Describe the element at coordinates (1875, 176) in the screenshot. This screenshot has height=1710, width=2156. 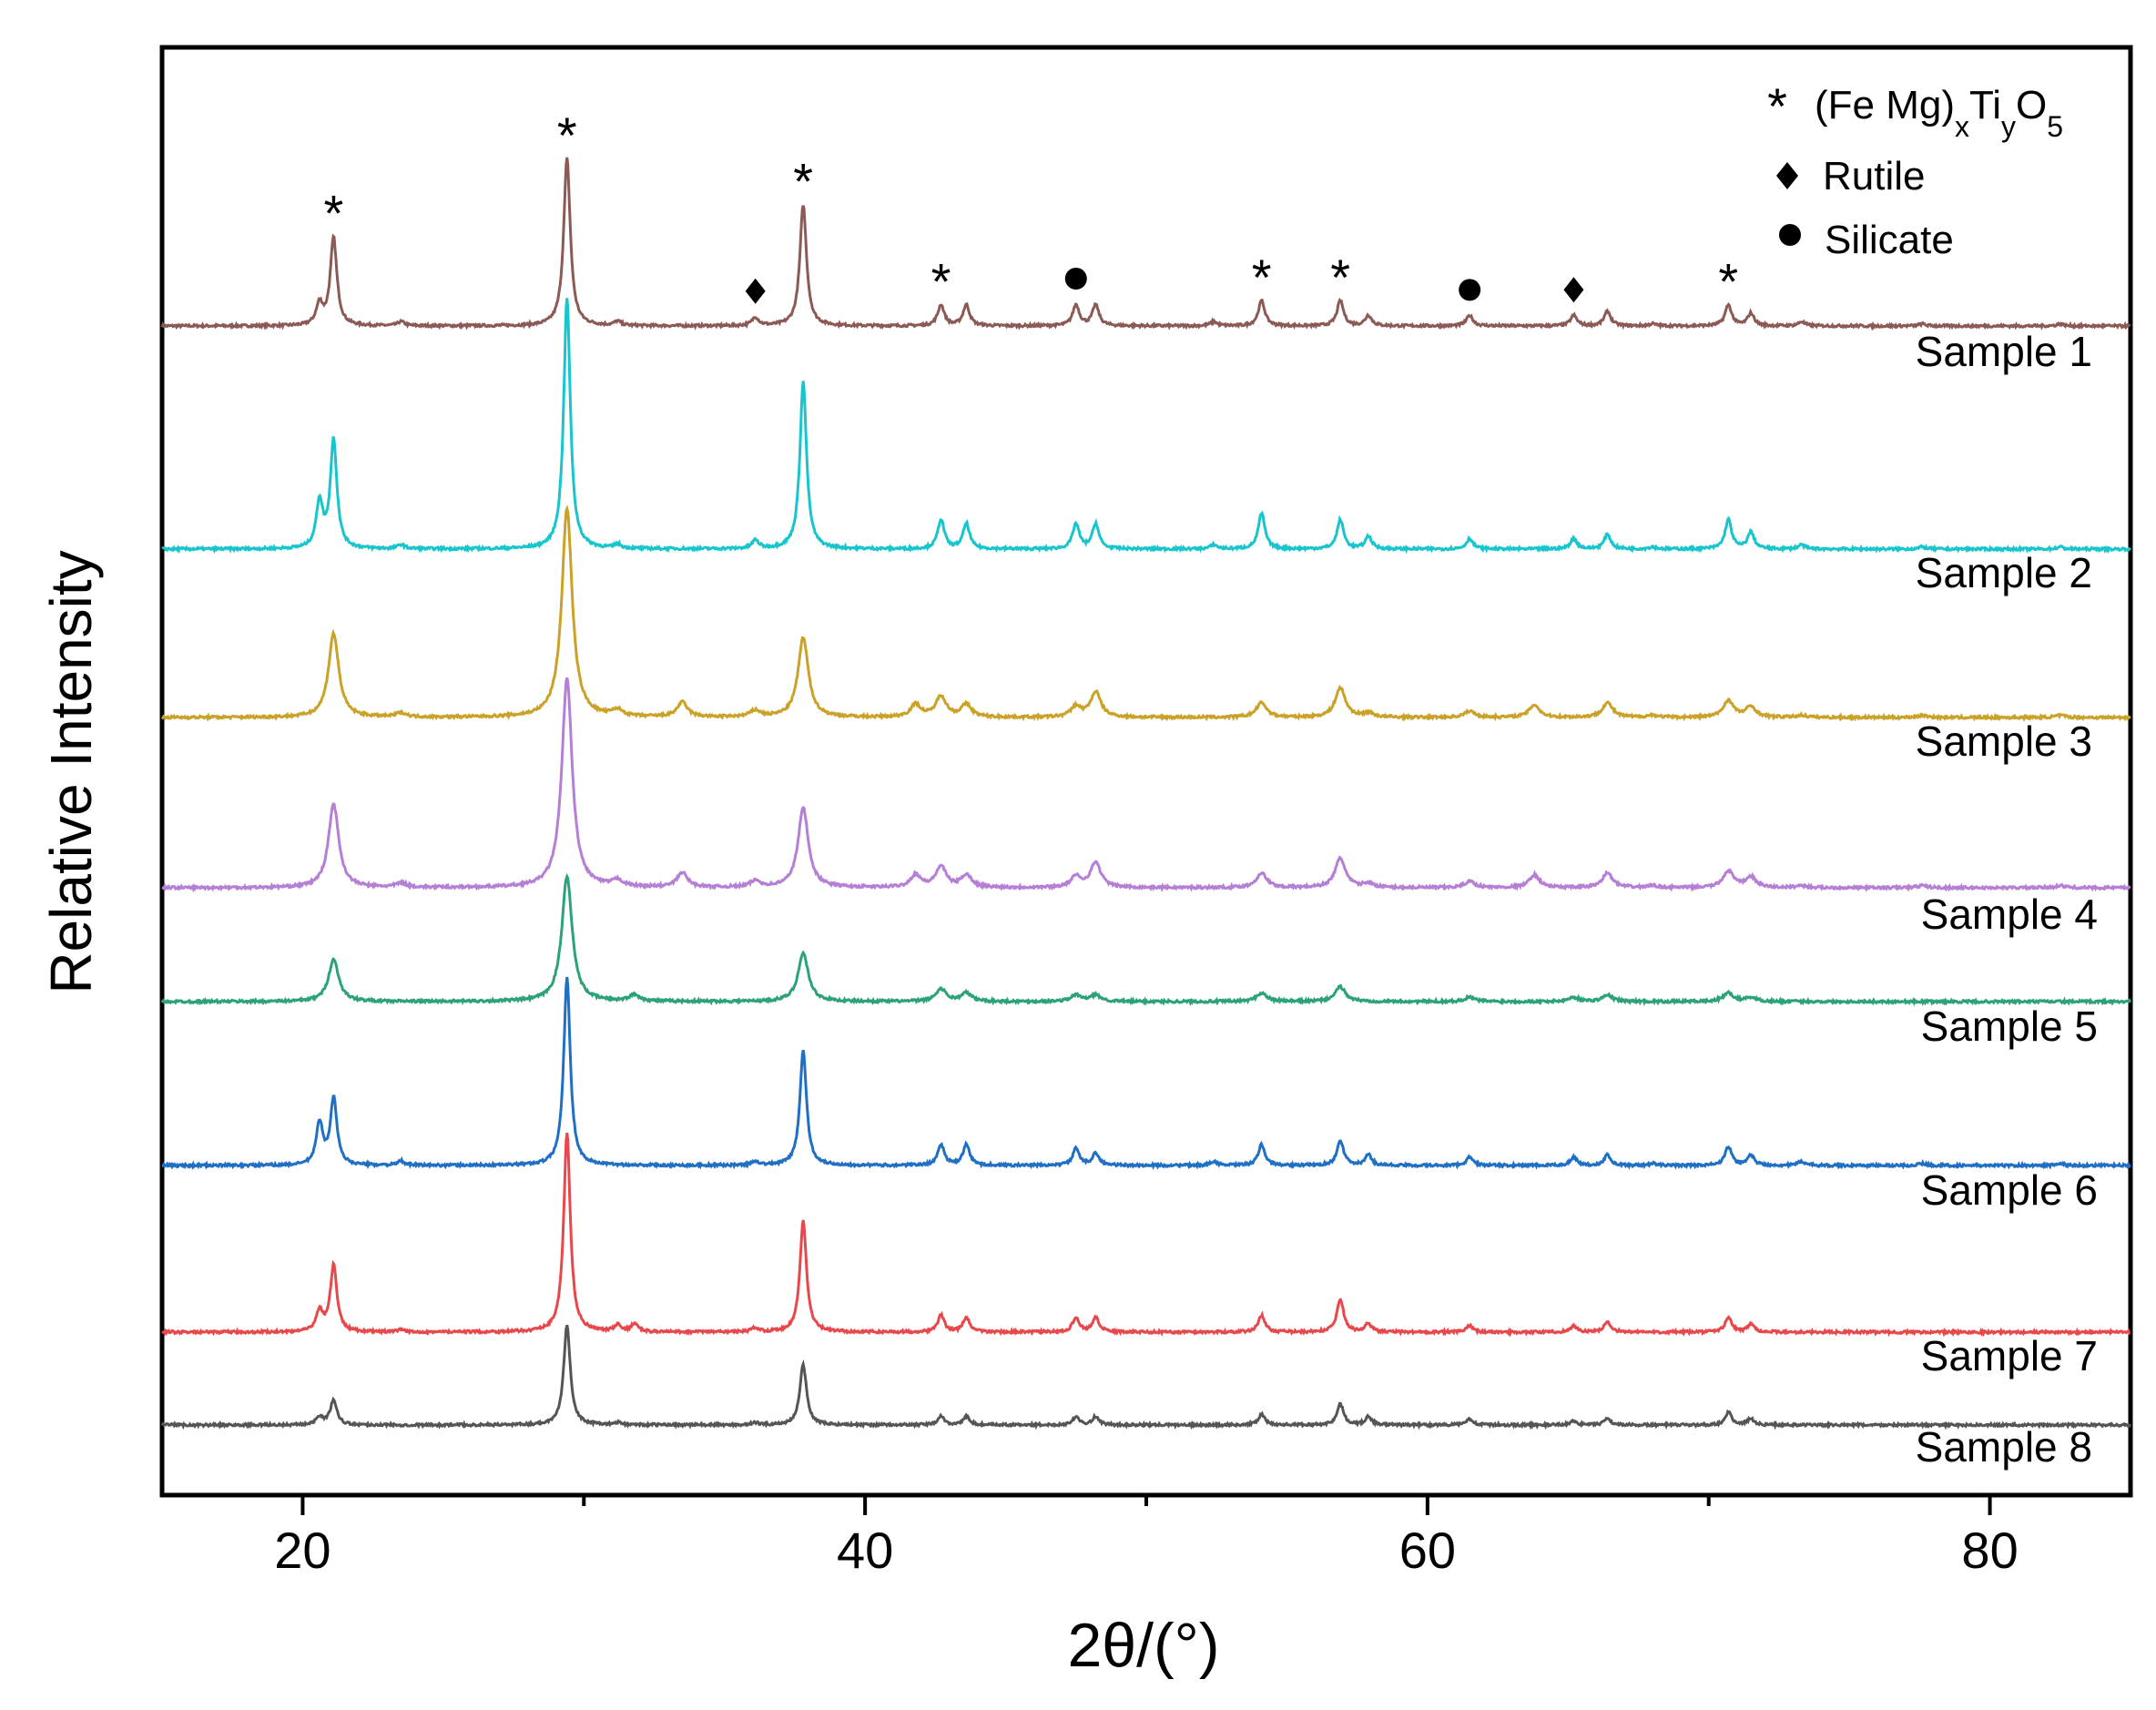
I see `legend-label-rutile: Rutile` at that location.